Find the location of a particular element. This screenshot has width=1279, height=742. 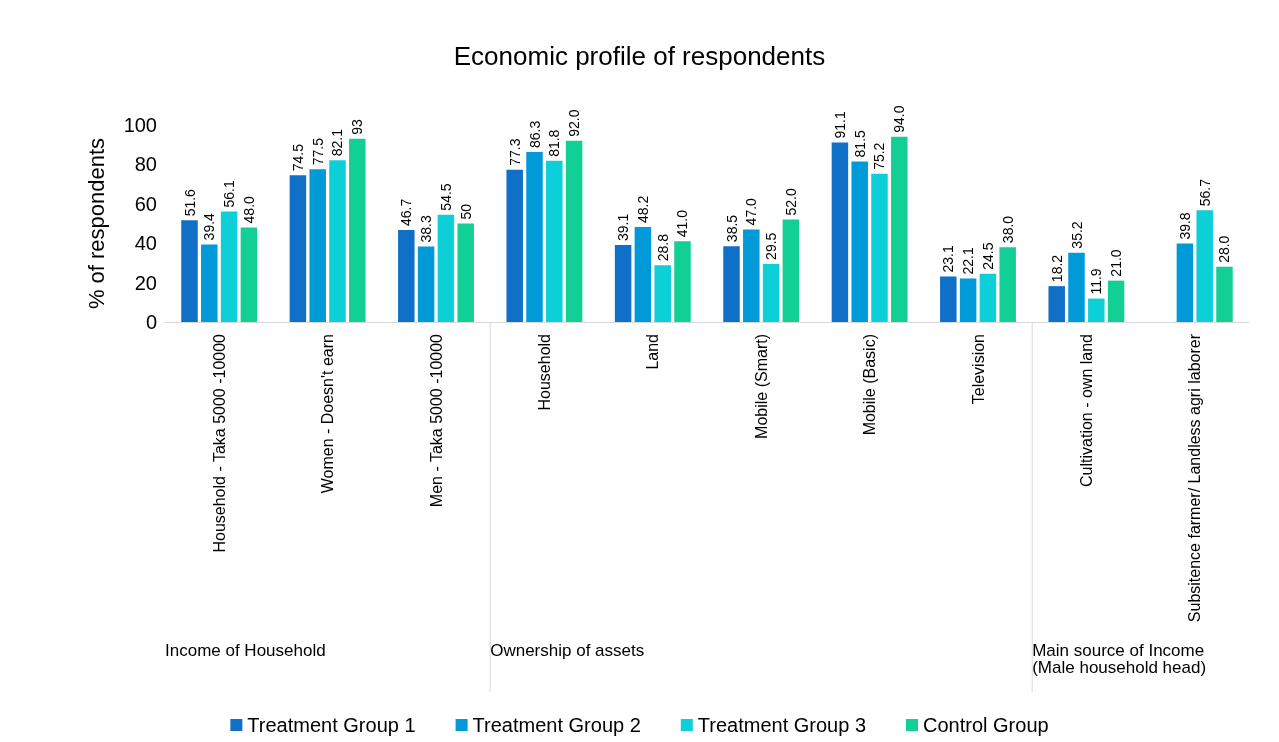

data-label: 54.5 is located at coordinates (445, 197).